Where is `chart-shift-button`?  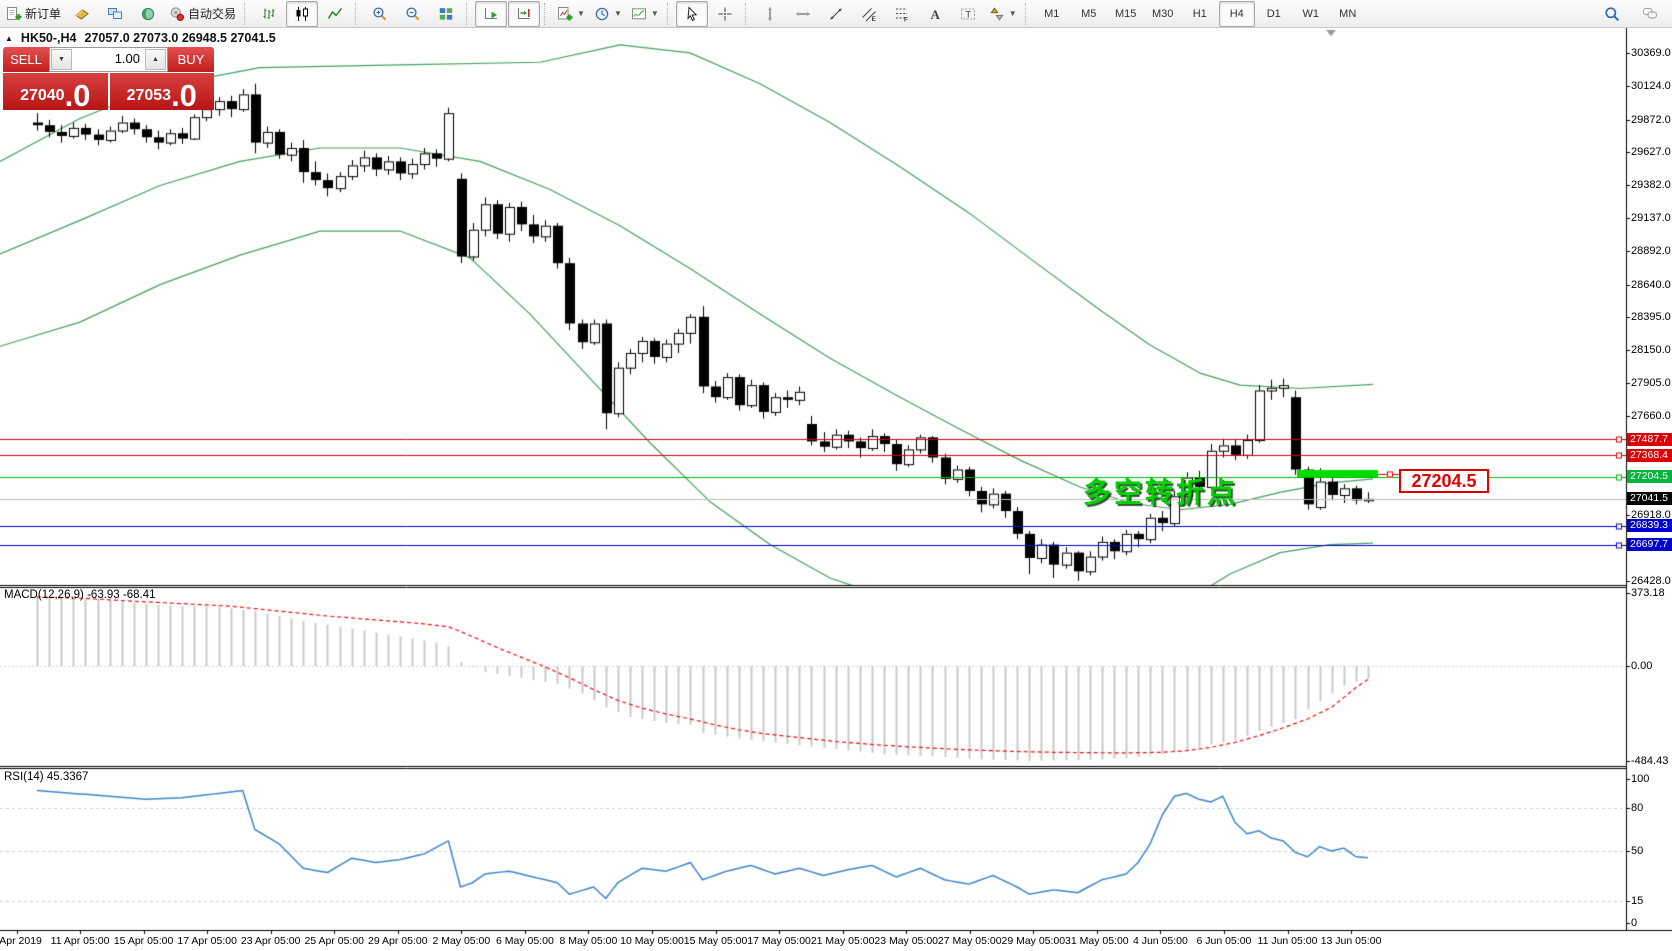
chart-shift-button is located at coordinates (524, 13).